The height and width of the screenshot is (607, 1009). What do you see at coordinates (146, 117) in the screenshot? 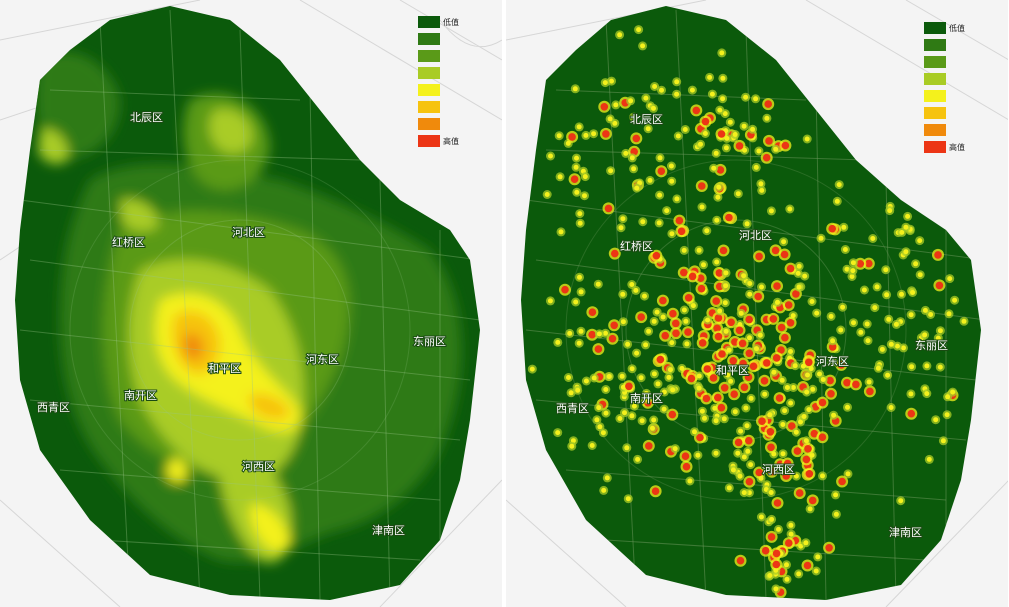
I see `label-beichen: 北辰区` at bounding box center [146, 117].